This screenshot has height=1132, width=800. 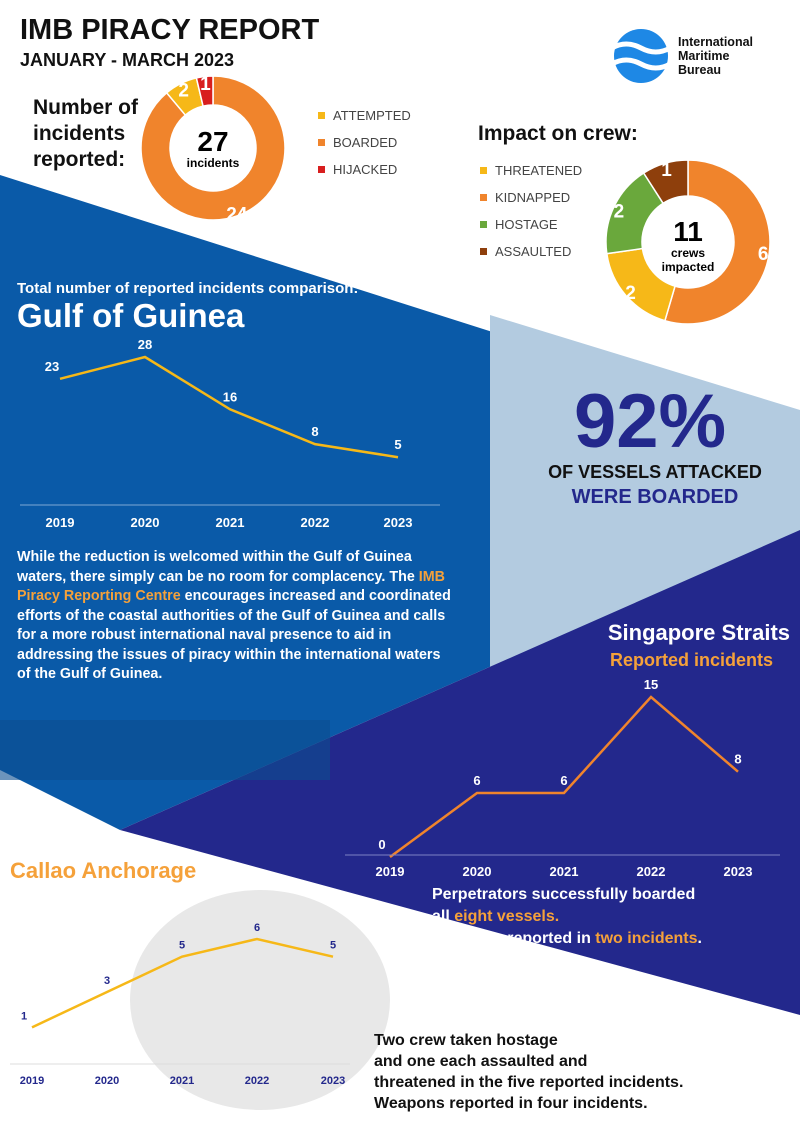 What do you see at coordinates (381, 844) in the screenshot?
I see `data-label: 0` at bounding box center [381, 844].